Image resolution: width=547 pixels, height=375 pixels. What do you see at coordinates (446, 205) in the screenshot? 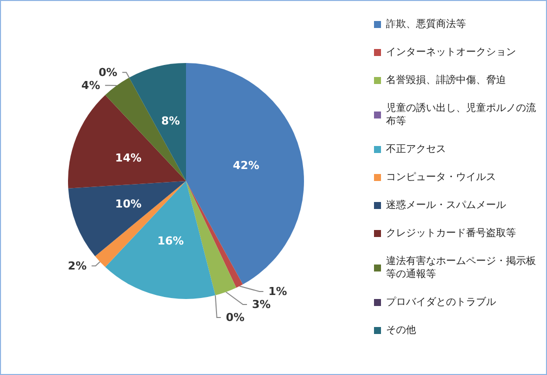
I see `legend-label: 迷惑メール・スパムメール` at bounding box center [446, 205].